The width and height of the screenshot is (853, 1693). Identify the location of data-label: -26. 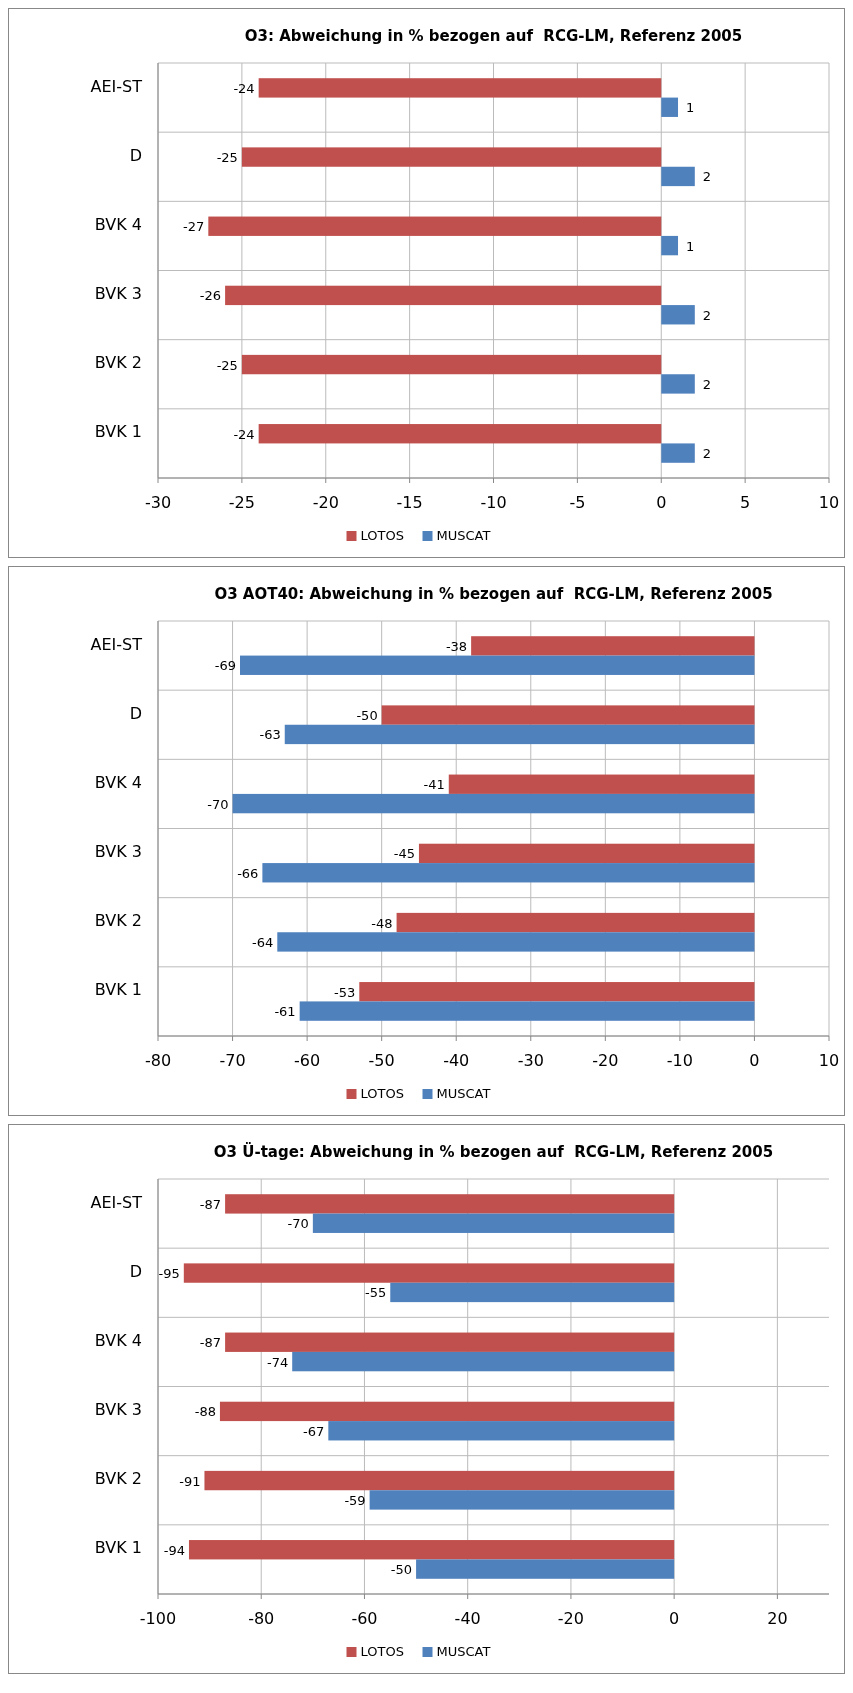
(210, 296).